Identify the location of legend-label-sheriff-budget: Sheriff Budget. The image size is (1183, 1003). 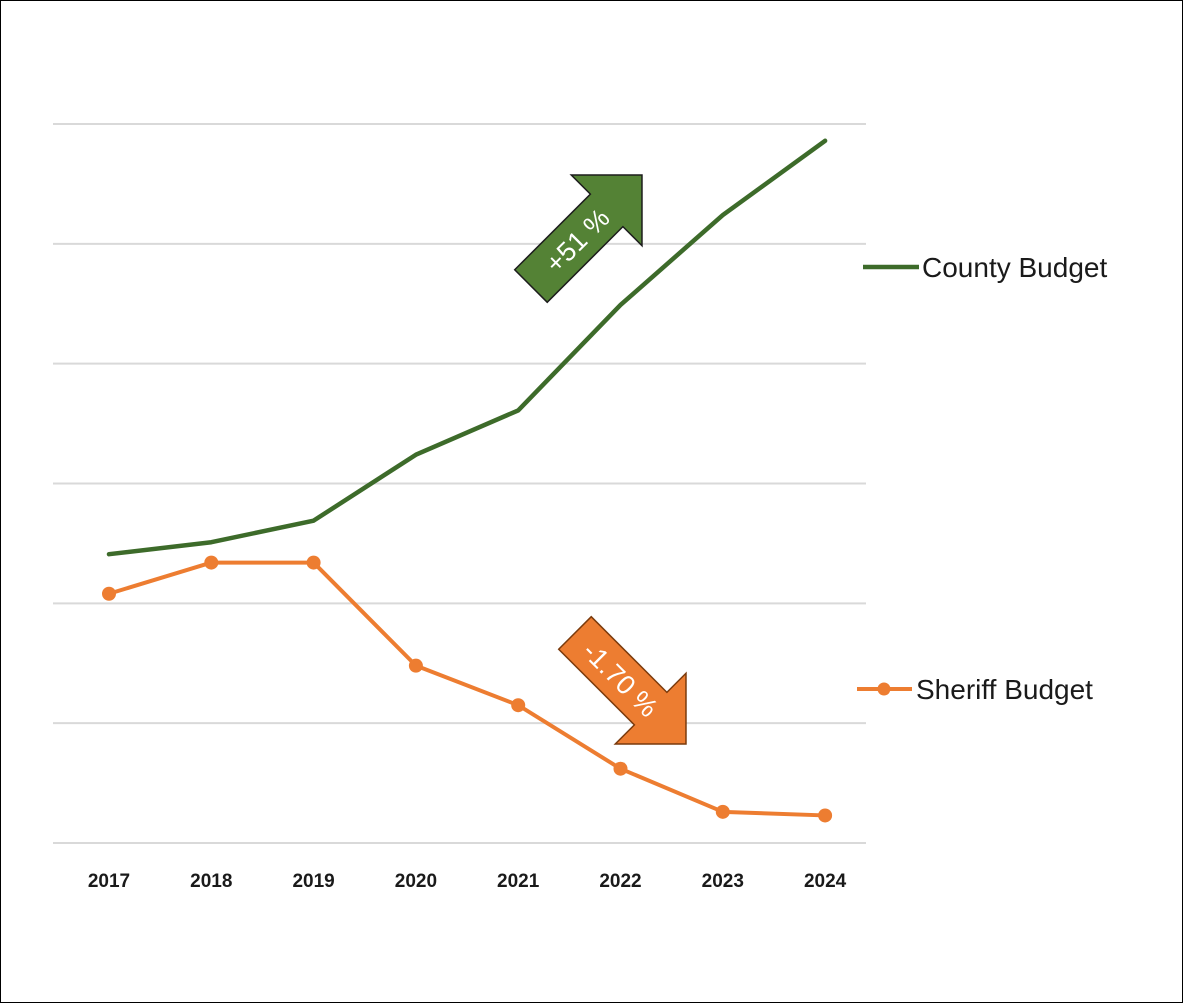
(1004, 689).